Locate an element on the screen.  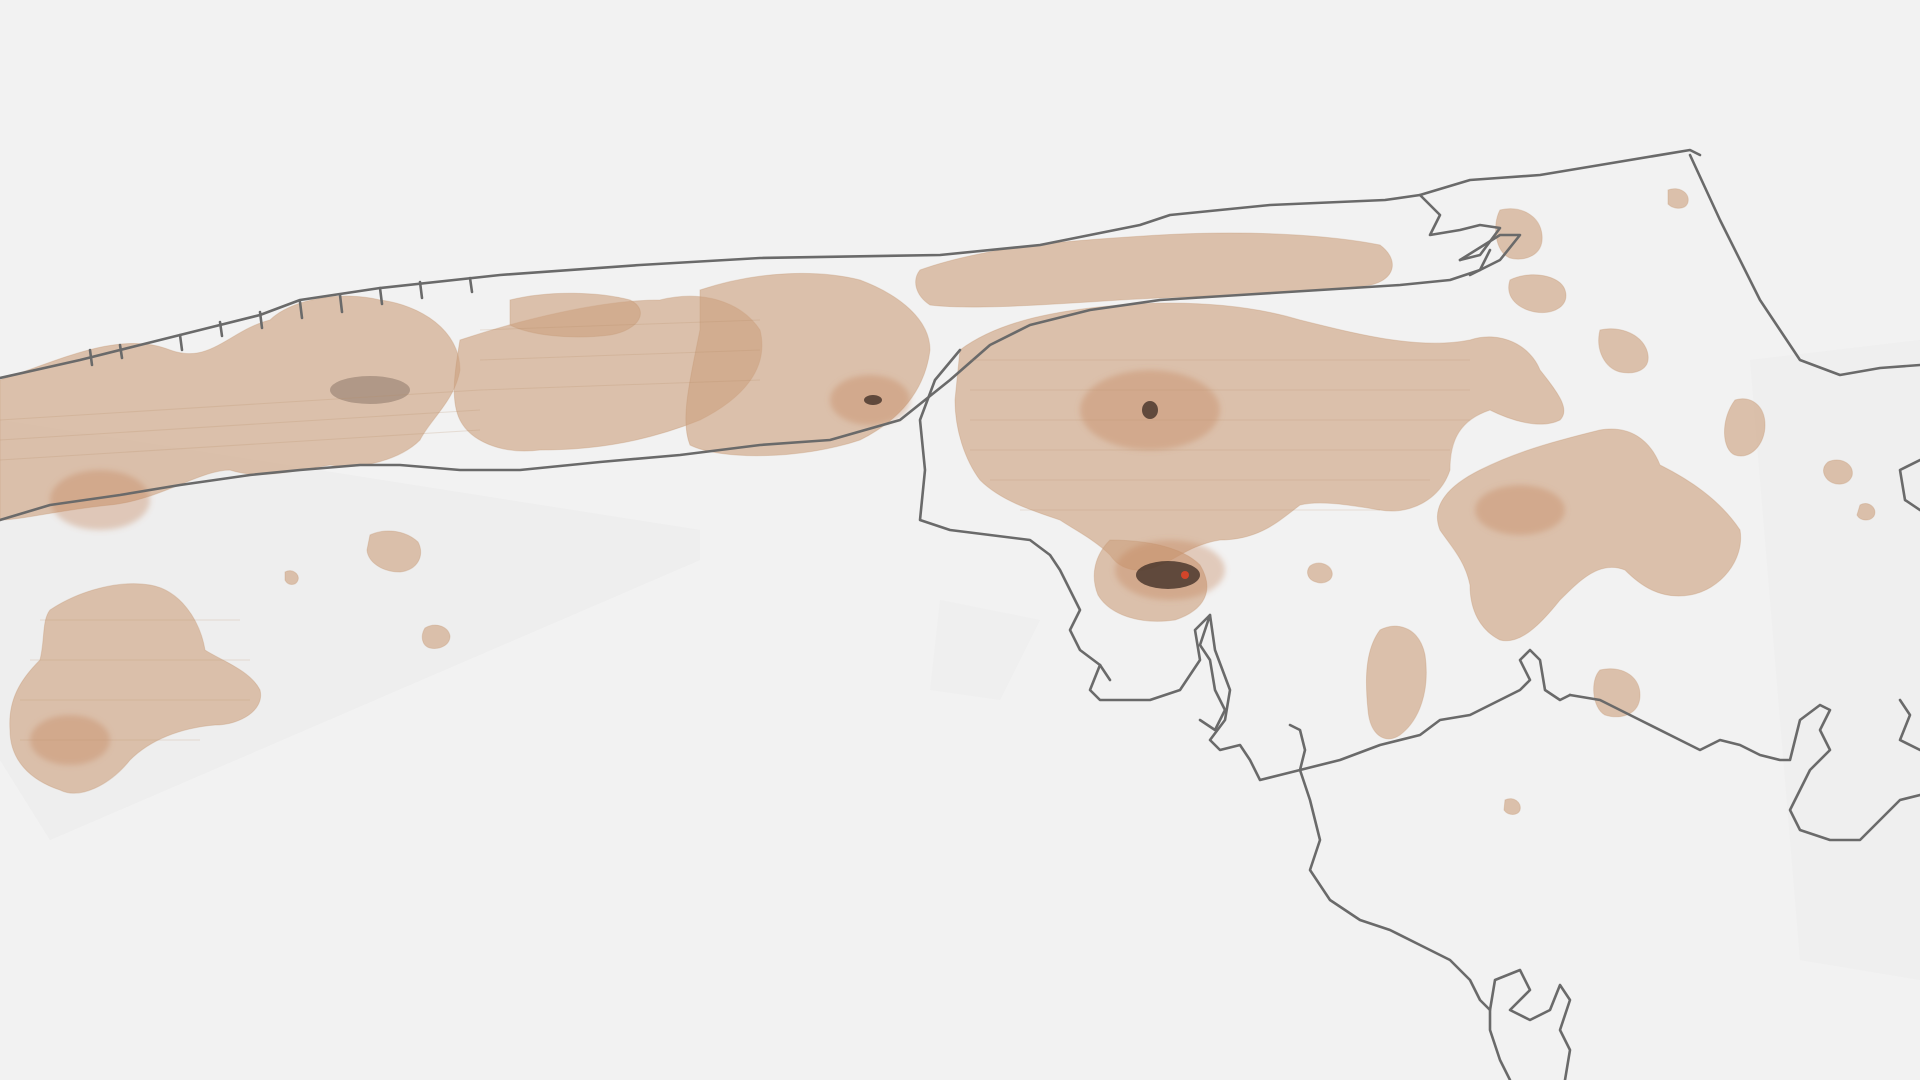
cluster-south is located at coordinates (1168, 575).